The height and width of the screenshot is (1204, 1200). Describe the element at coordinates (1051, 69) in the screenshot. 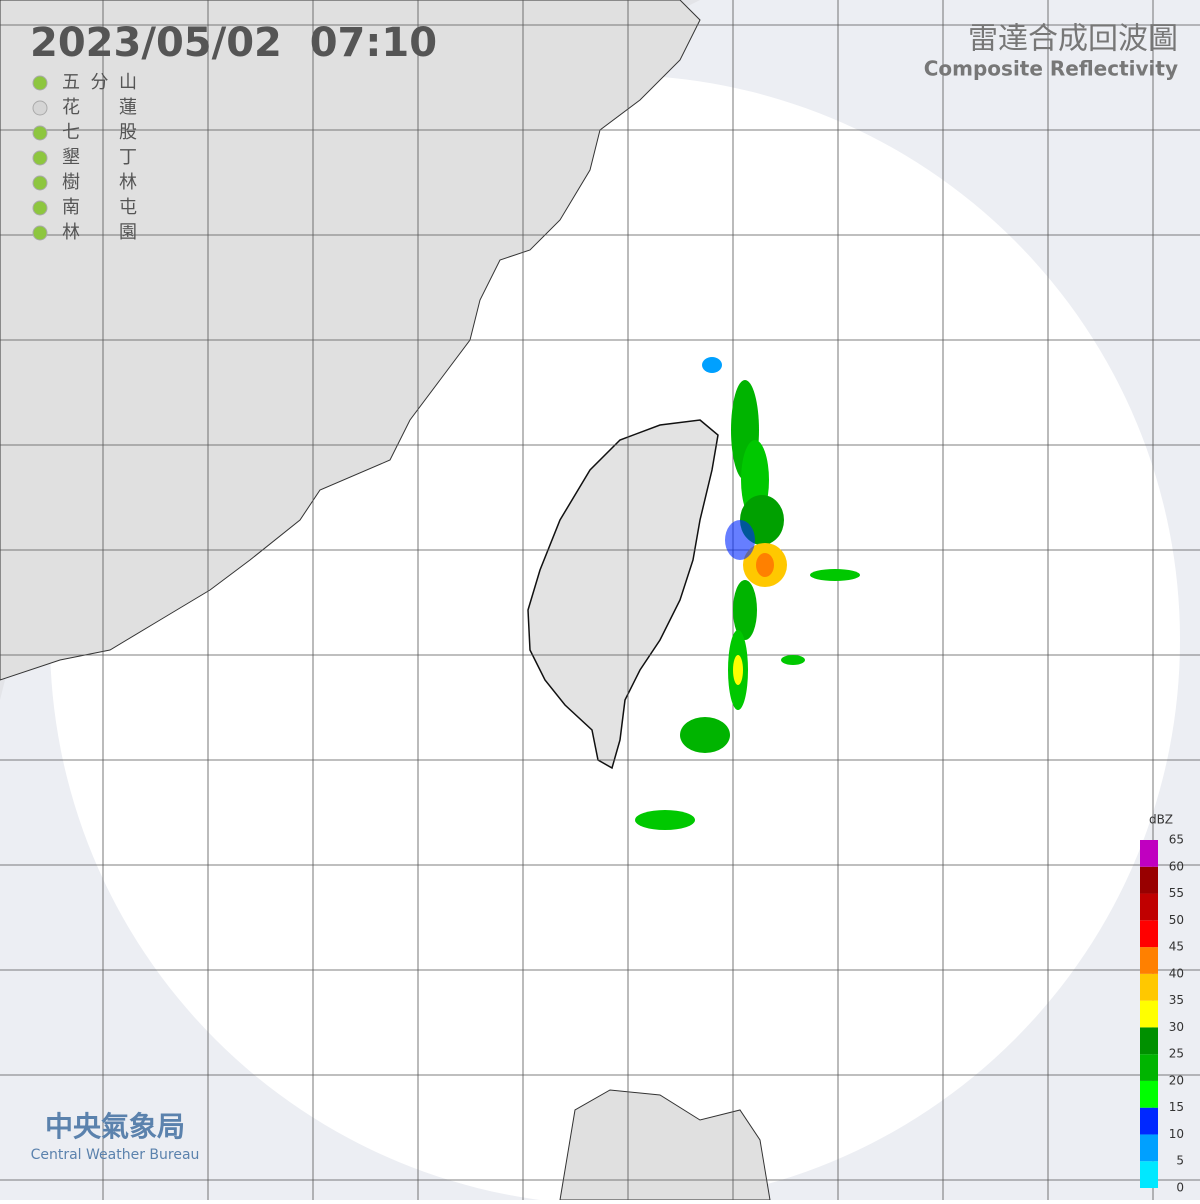

I see `title-en: Composite Reflectivity` at that location.